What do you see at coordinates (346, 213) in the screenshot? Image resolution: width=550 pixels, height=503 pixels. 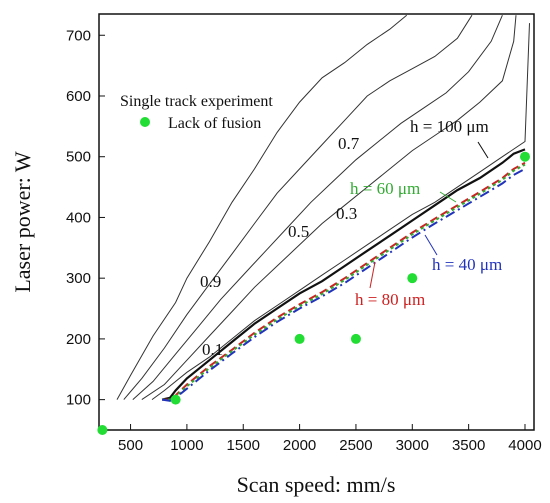 I see `contour-label-0.3: 0.3` at bounding box center [346, 213].